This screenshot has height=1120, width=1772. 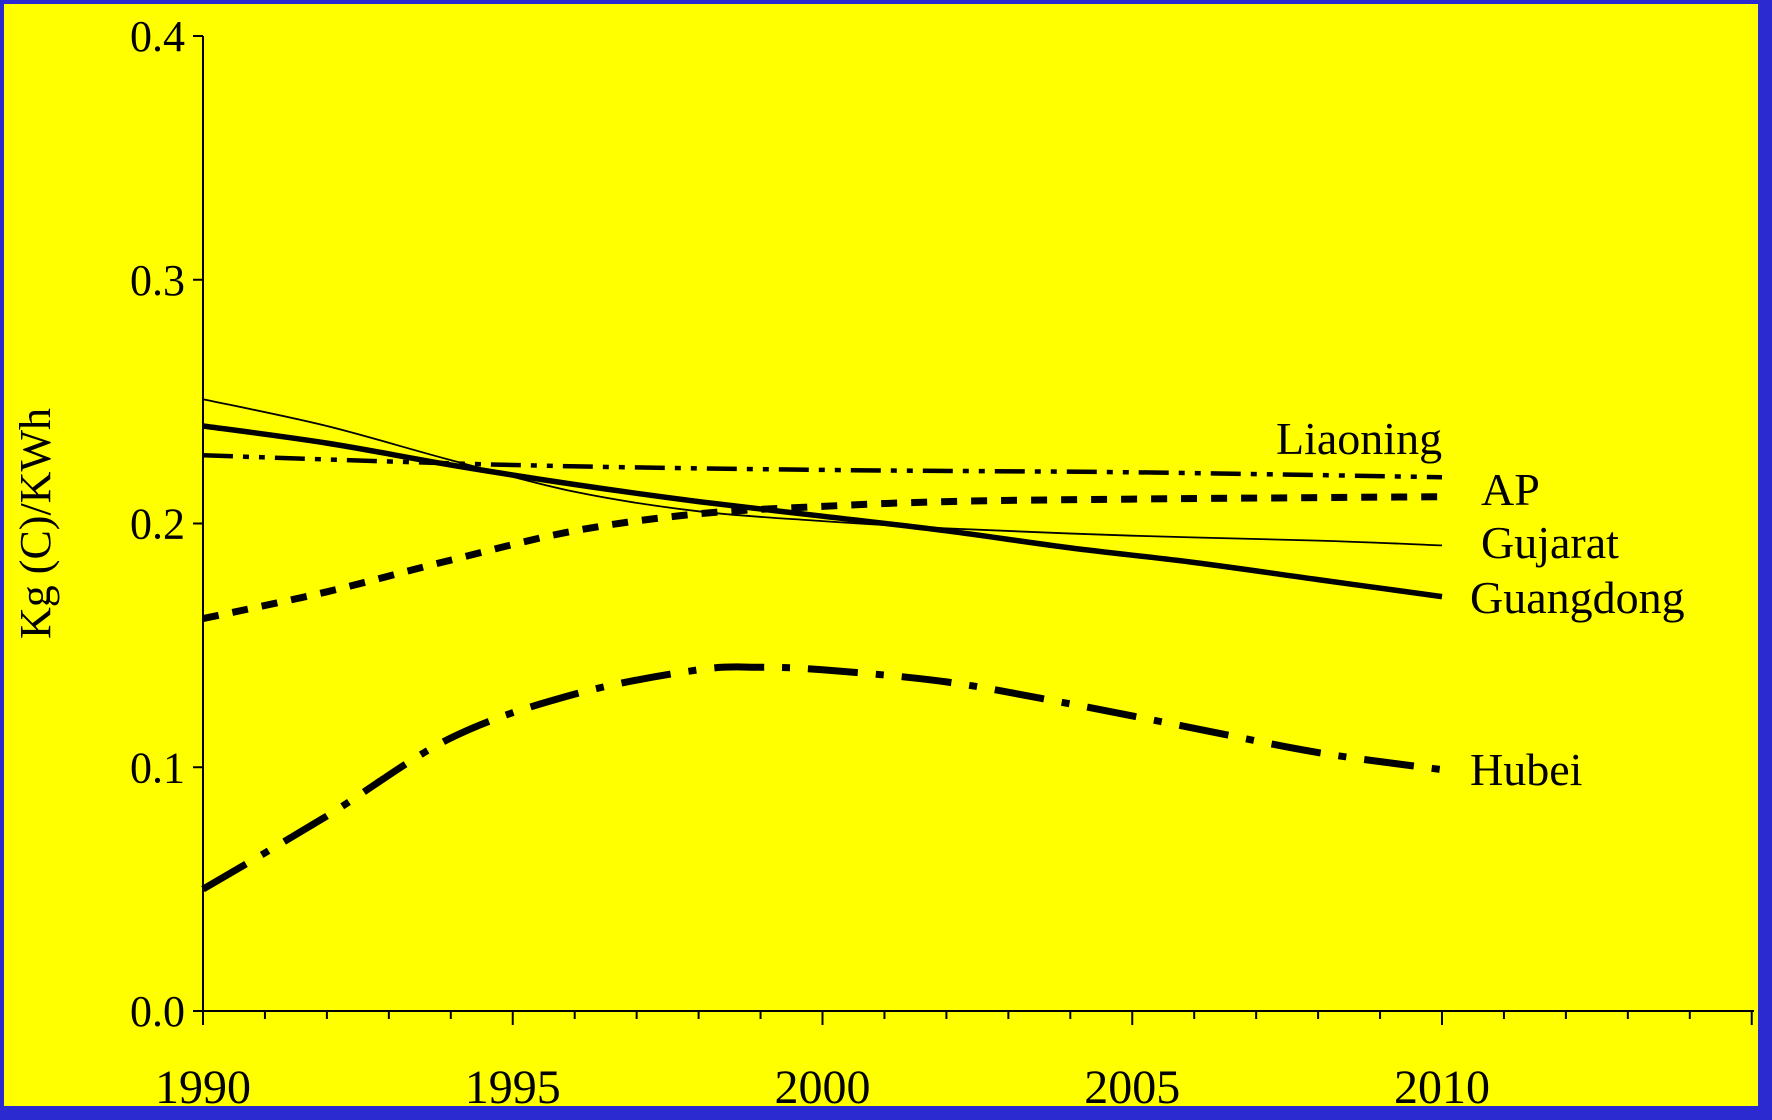 What do you see at coordinates (1442, 1087) in the screenshot?
I see `x-tick-label: 2010` at bounding box center [1442, 1087].